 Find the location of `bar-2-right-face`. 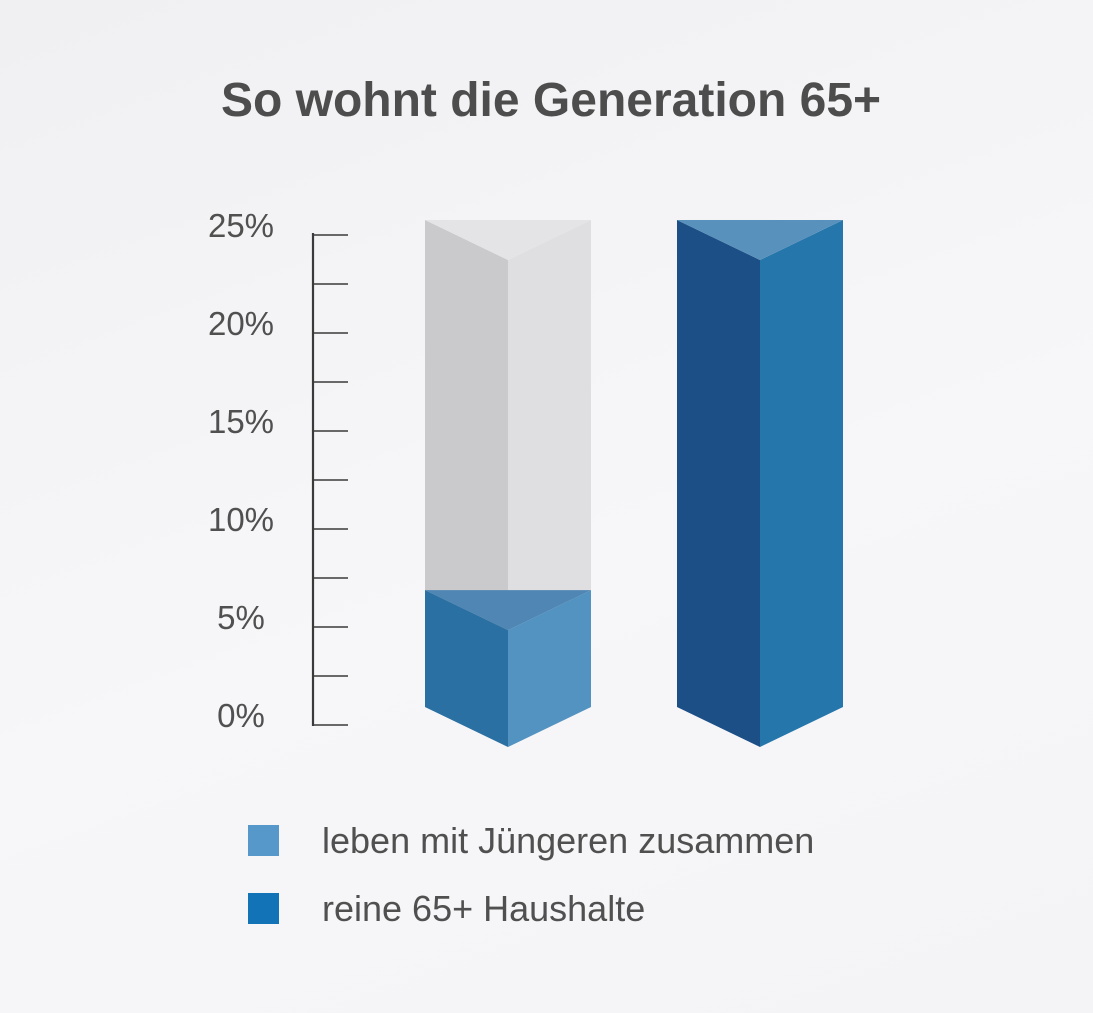

bar-2-right-face is located at coordinates (801, 483).